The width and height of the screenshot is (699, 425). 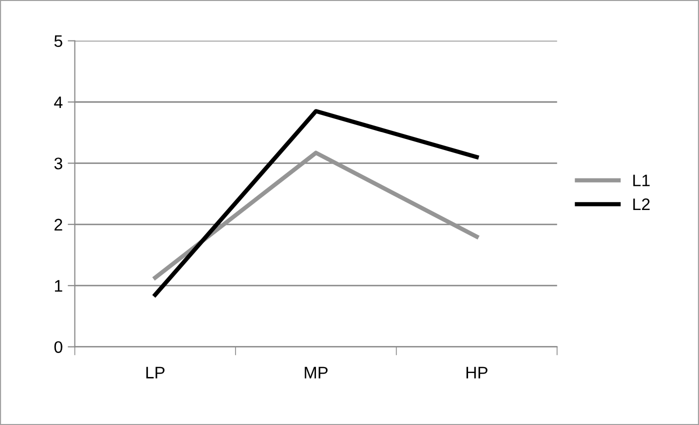 I want to click on legend-label: L2, so click(x=641, y=204).